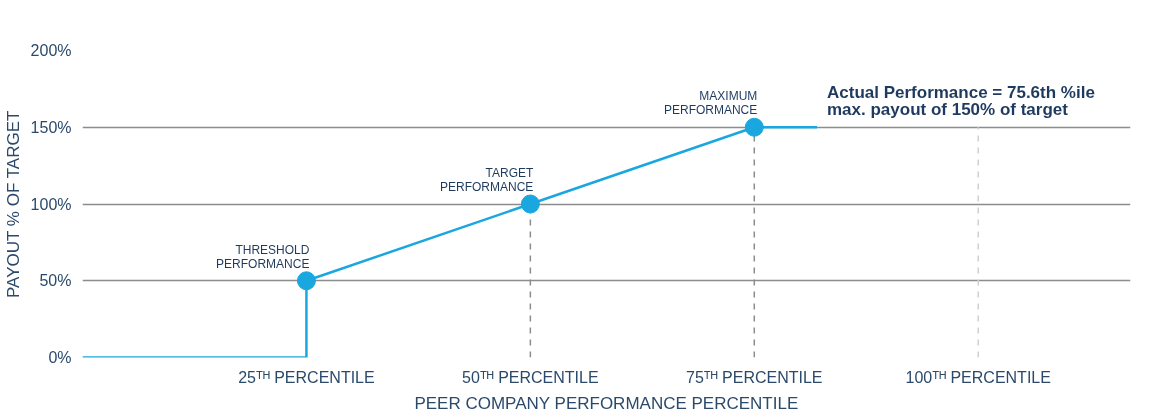 The height and width of the screenshot is (420, 1175). I want to click on y-axis-title: PAYOUT % OF TARGET, so click(13, 204).